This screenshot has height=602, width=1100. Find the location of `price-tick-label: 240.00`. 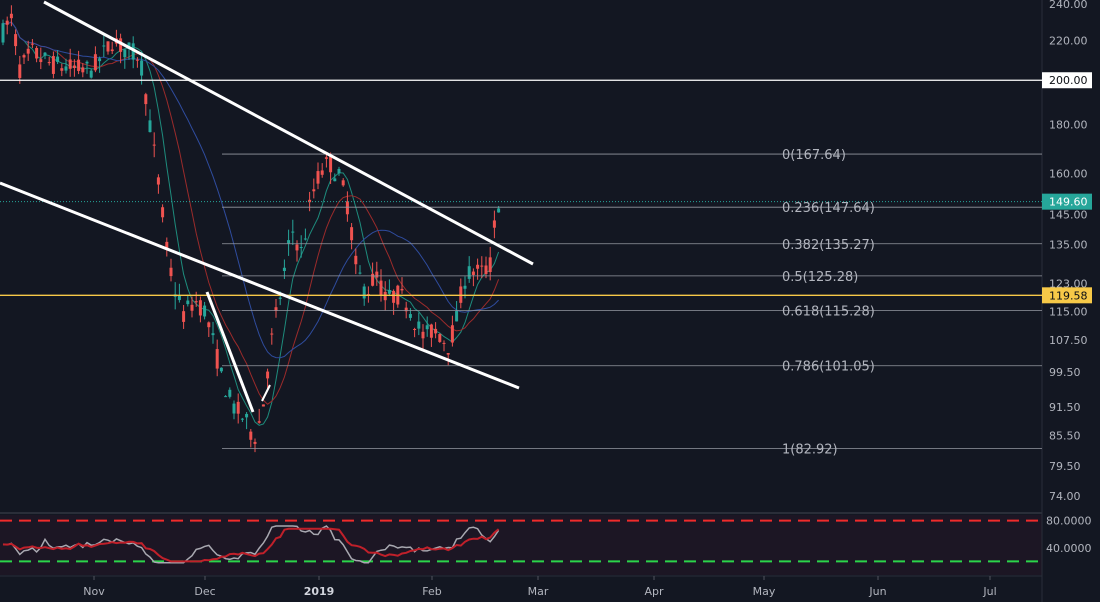

price-tick-label: 240.00 is located at coordinates (1068, 5).